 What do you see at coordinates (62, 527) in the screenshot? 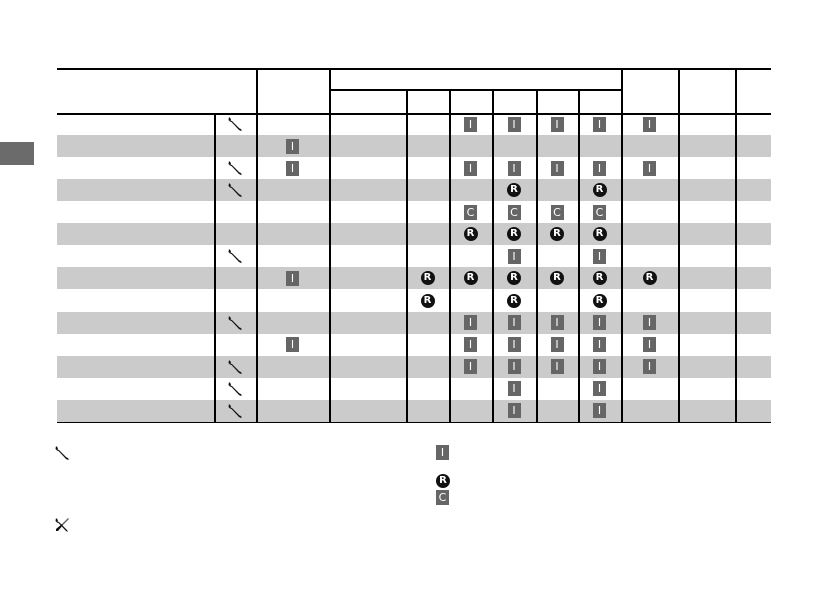
I see `wrench-screwdriver-icon` at bounding box center [62, 527].